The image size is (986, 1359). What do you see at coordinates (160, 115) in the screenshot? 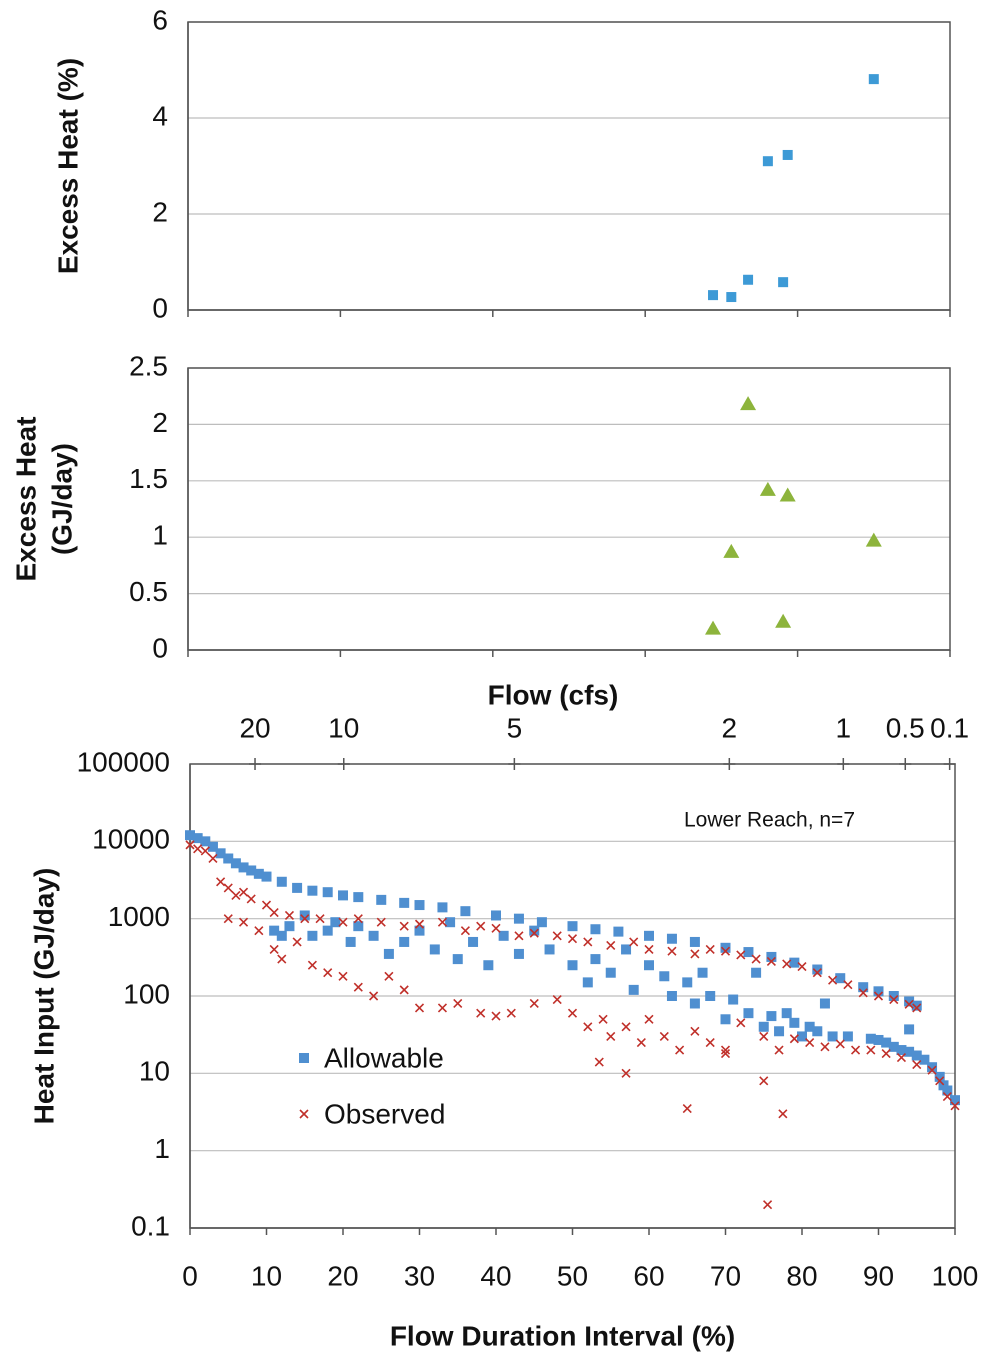
I see `y-tick-label: 4` at bounding box center [160, 115].